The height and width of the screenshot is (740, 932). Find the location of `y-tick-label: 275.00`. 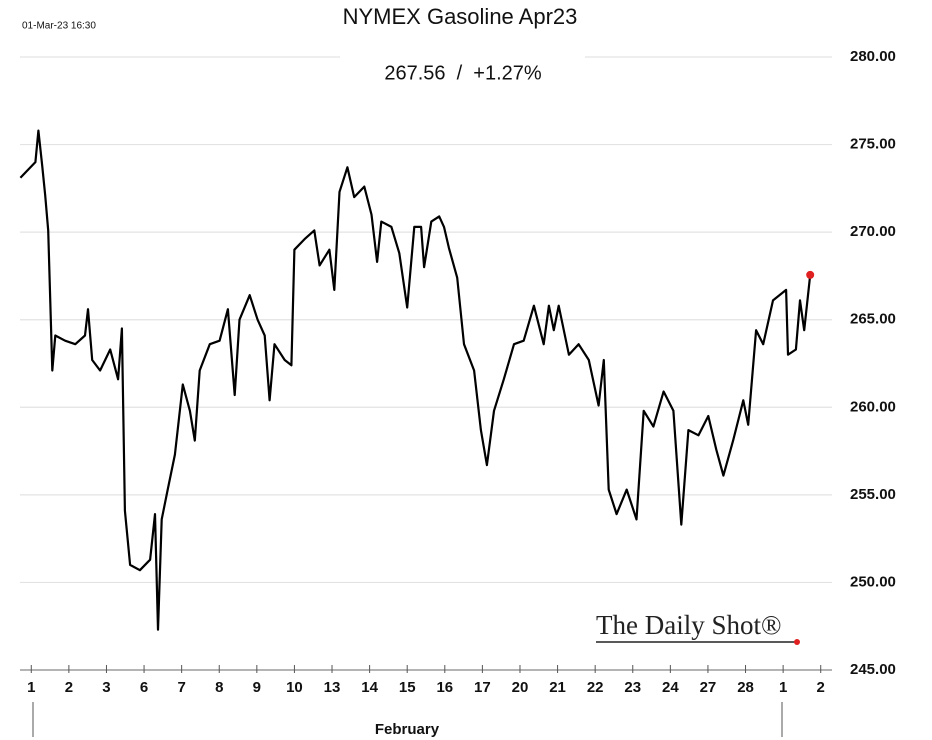

y-tick-label: 275.00 is located at coordinates (873, 144).